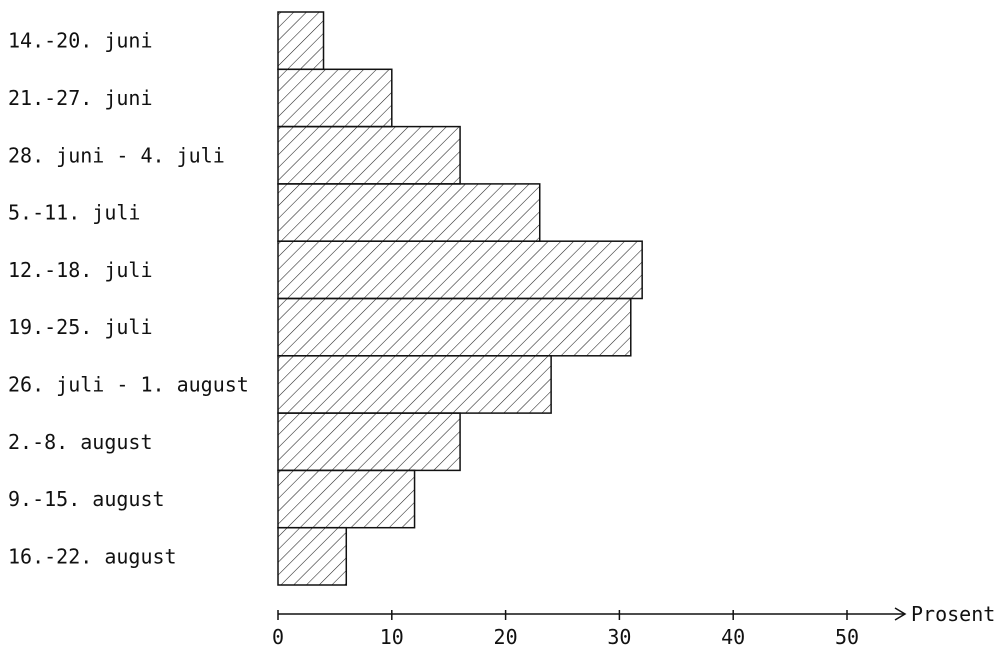  Describe the element at coordinates (565, 628) in the screenshot. I see `x-ticks: 0 10 20 30 40 50` at that location.